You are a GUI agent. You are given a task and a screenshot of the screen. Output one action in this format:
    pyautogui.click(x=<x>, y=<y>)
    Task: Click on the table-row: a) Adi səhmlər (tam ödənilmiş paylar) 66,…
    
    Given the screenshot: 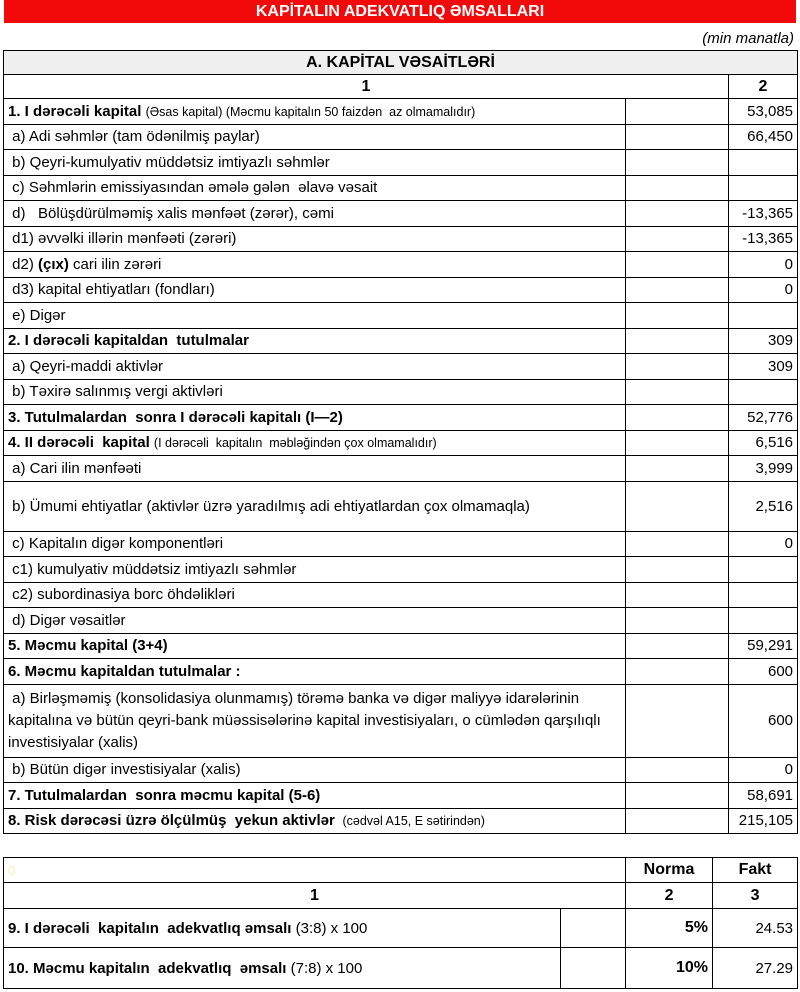 What is the action you would take?
    pyautogui.click(x=401, y=136)
    